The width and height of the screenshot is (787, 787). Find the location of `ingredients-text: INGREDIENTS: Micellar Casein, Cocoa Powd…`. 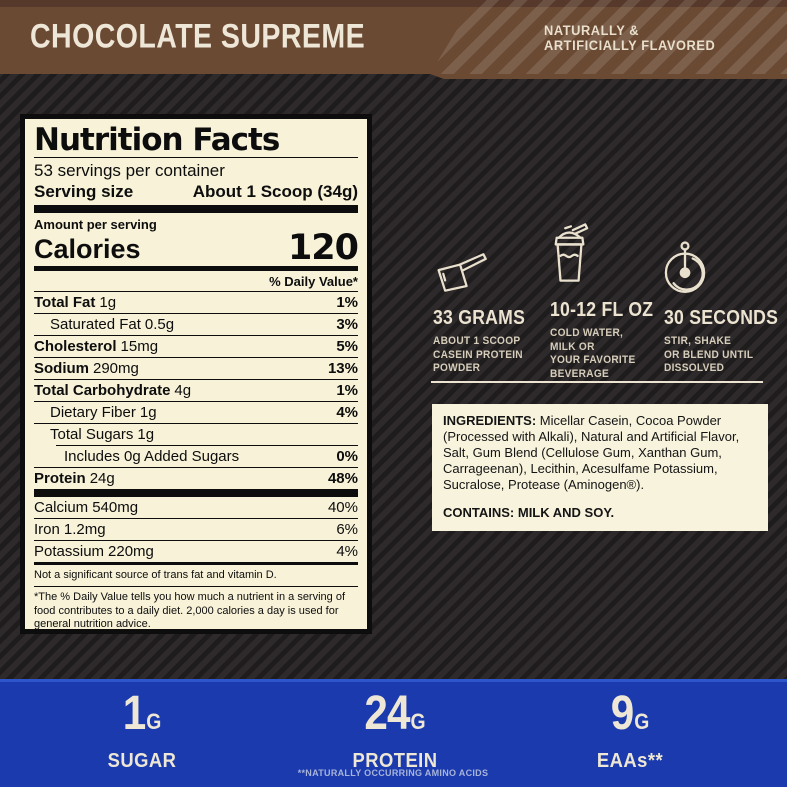

ingredients-text: INGREDIENTS: Micellar Casein, Cocoa Powd… is located at coordinates (600, 453).